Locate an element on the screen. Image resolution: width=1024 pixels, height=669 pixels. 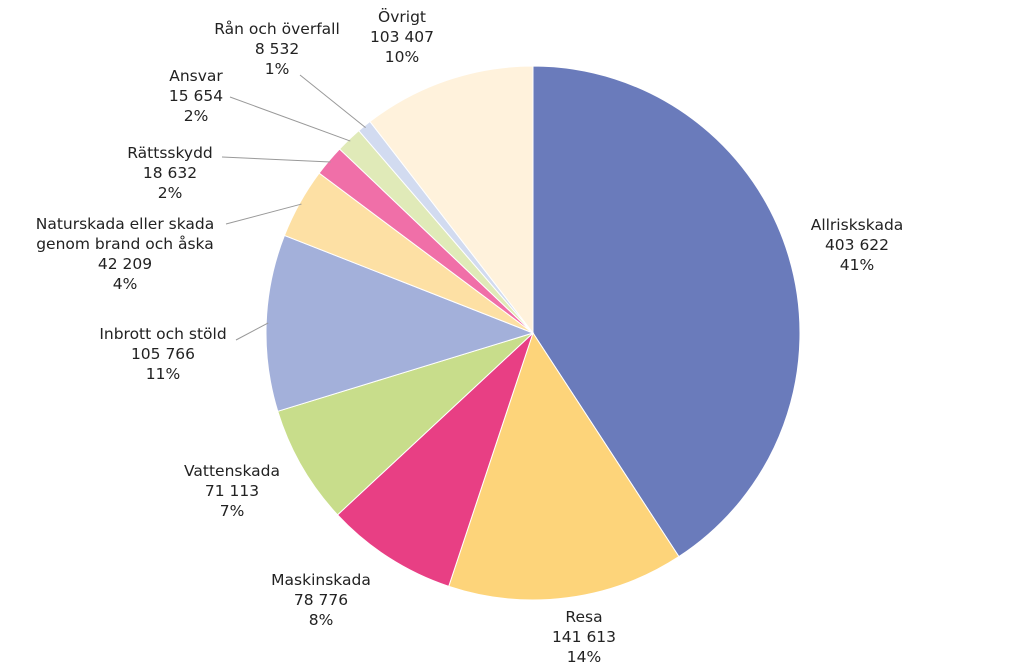
category-label: Ansvar is located at coordinates (196, 76).